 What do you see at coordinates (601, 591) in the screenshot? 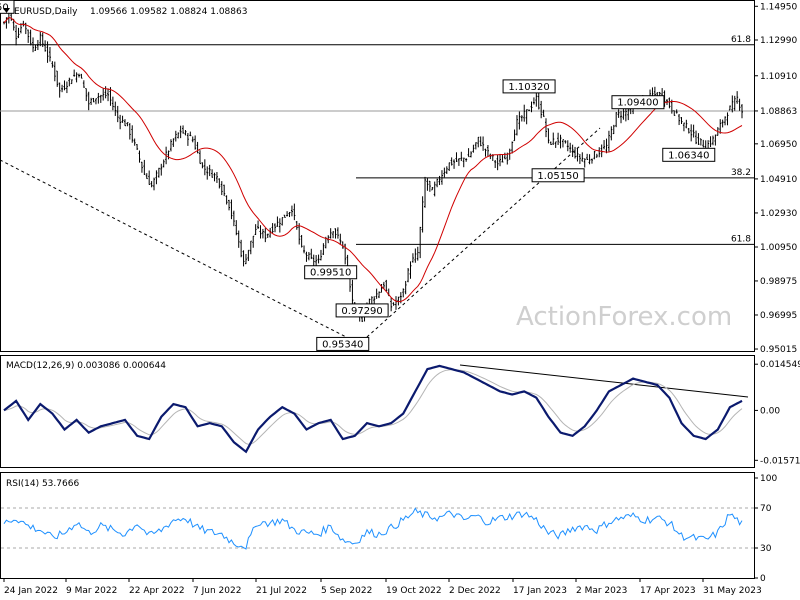
I see `x-tick-label: 2 Mar 2023` at bounding box center [601, 591].